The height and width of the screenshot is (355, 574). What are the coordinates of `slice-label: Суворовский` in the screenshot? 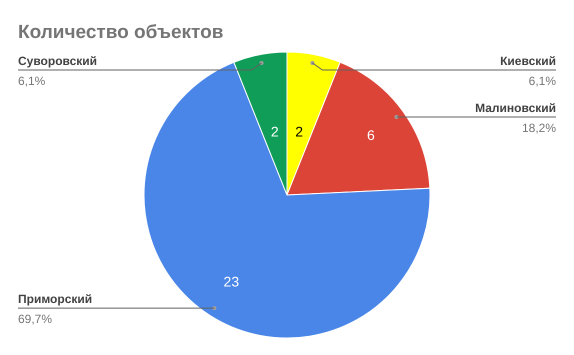 It's located at (58, 61).